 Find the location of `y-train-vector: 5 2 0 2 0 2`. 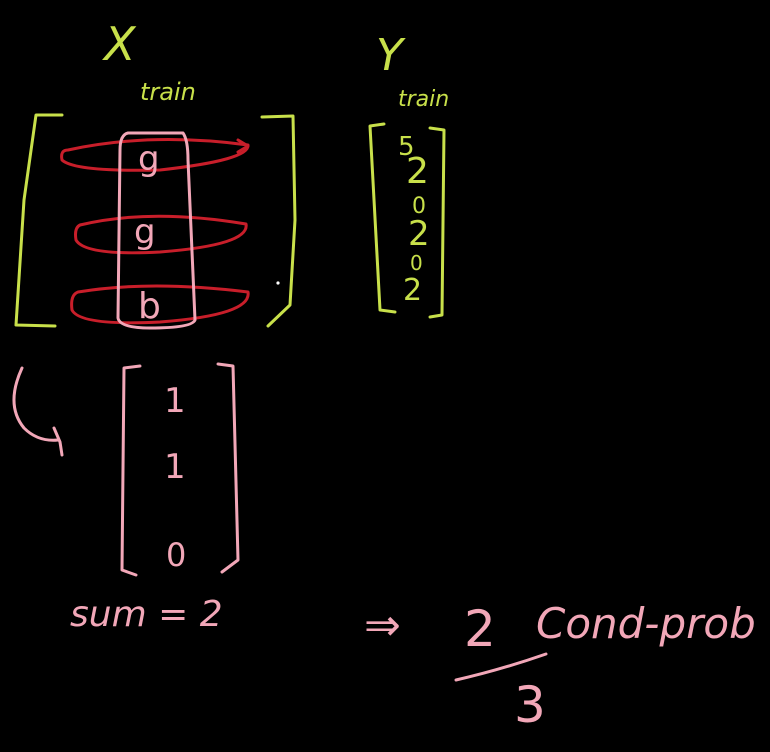

y-train-vector: 5 2 0 2 0 2 is located at coordinates (407, 220).